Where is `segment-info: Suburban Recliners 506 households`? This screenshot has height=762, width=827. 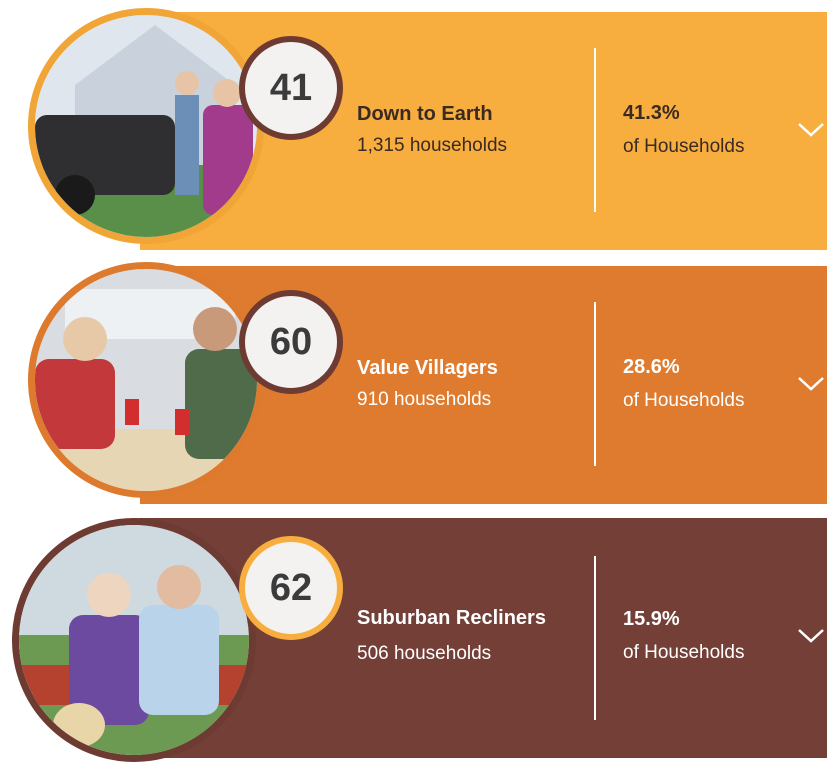
segment-info: Suburban Recliners 506 households is located at coordinates (452, 636).